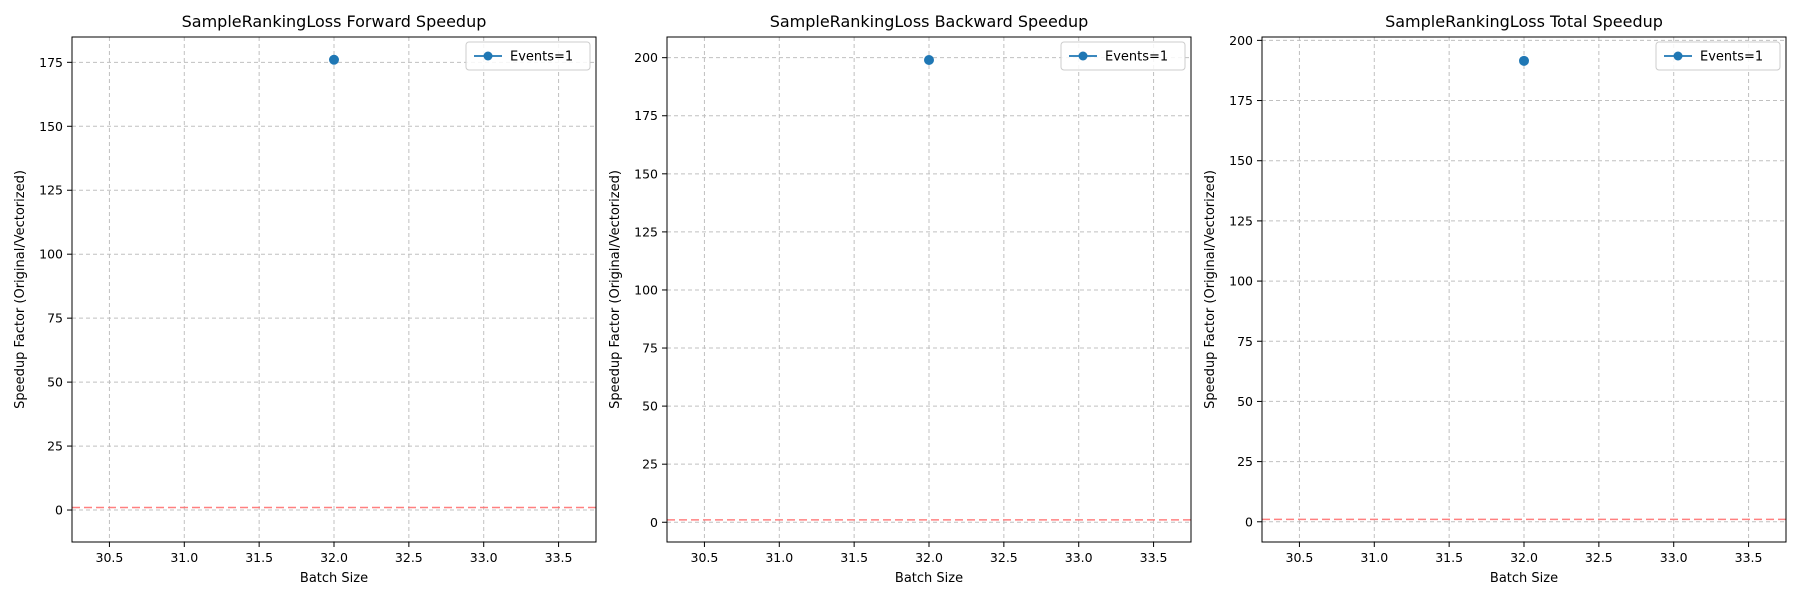 The height and width of the screenshot is (600, 1800). Describe the element at coordinates (334, 21) in the screenshot. I see `chart-title: SampleRankingLoss Forward Speedup` at that location.